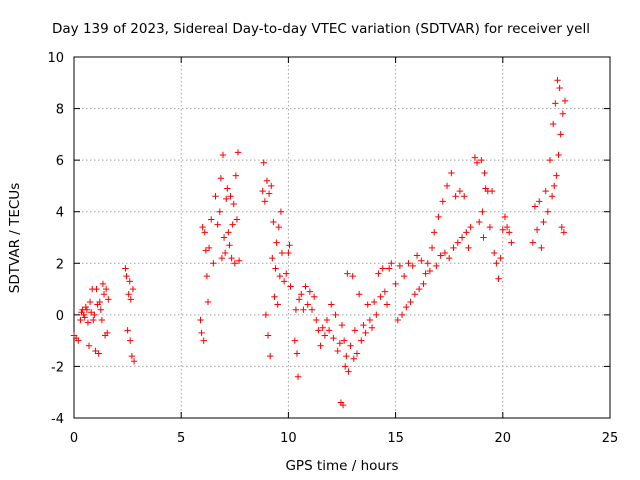 The width and height of the screenshot is (640, 480). Describe the element at coordinates (74, 438) in the screenshot. I see `x-tick-label: 0` at that location.